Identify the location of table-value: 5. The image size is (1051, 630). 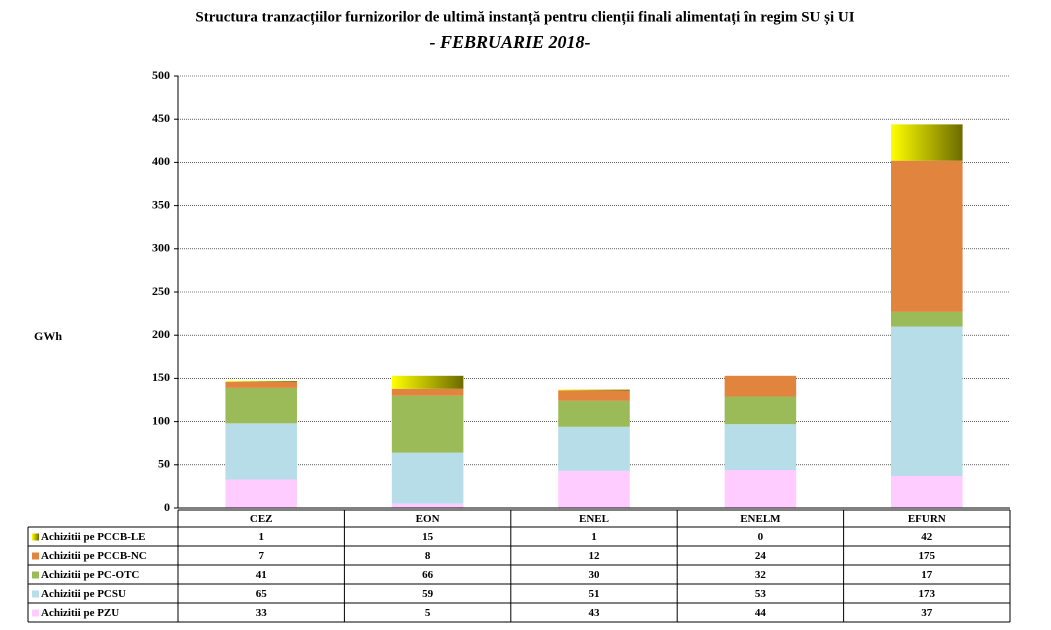
(428, 613).